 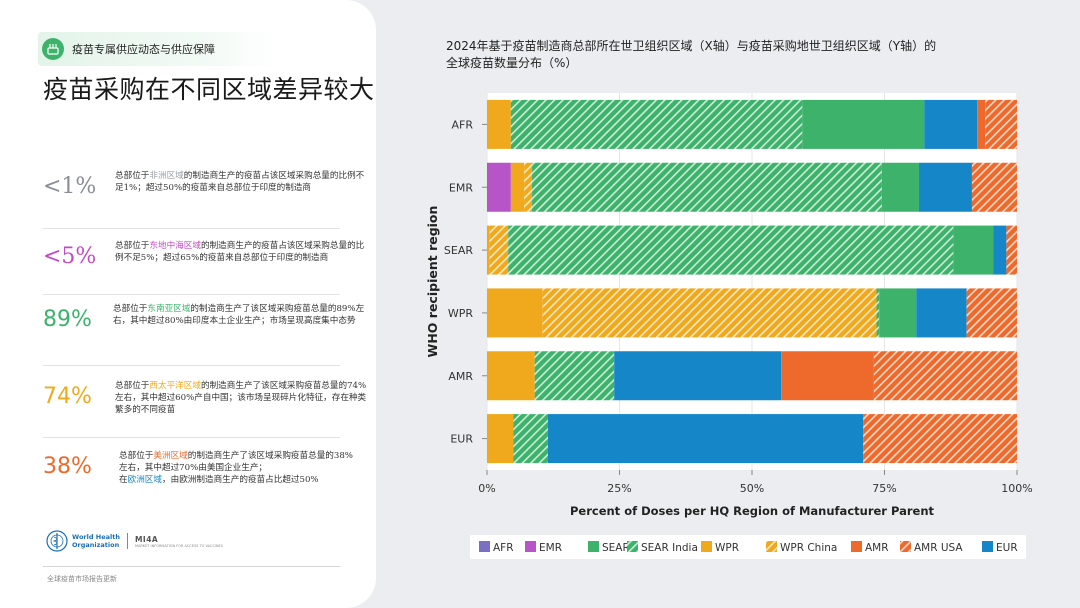 What do you see at coordinates (503, 548) in the screenshot?
I see `legend-label: AFR` at bounding box center [503, 548].